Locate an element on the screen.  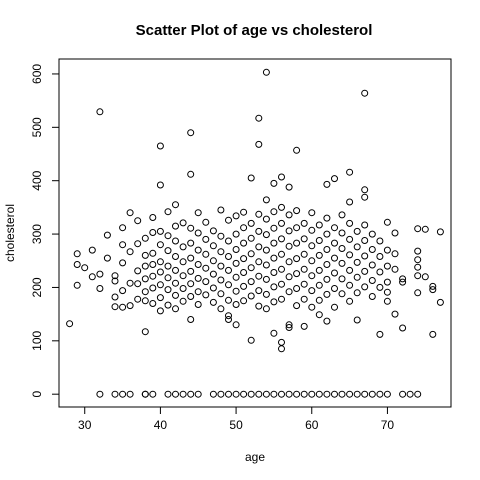
x-tick-label: 30 is located at coordinates (85, 425).